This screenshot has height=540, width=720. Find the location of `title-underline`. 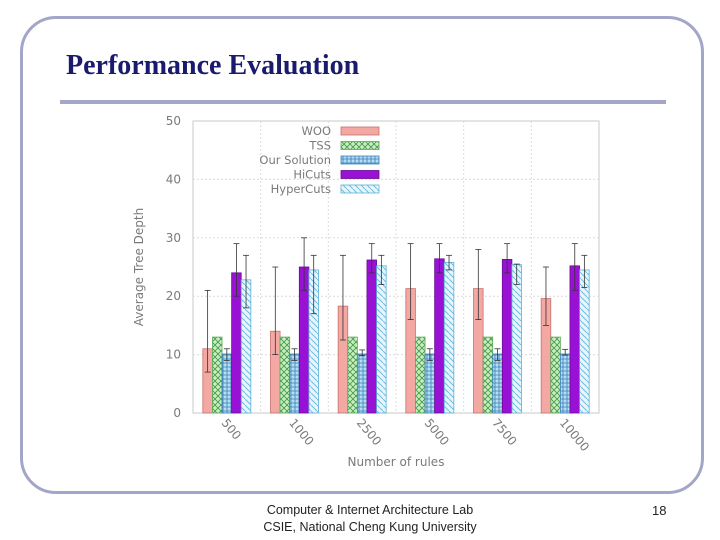

title-underline is located at coordinates (363, 102).